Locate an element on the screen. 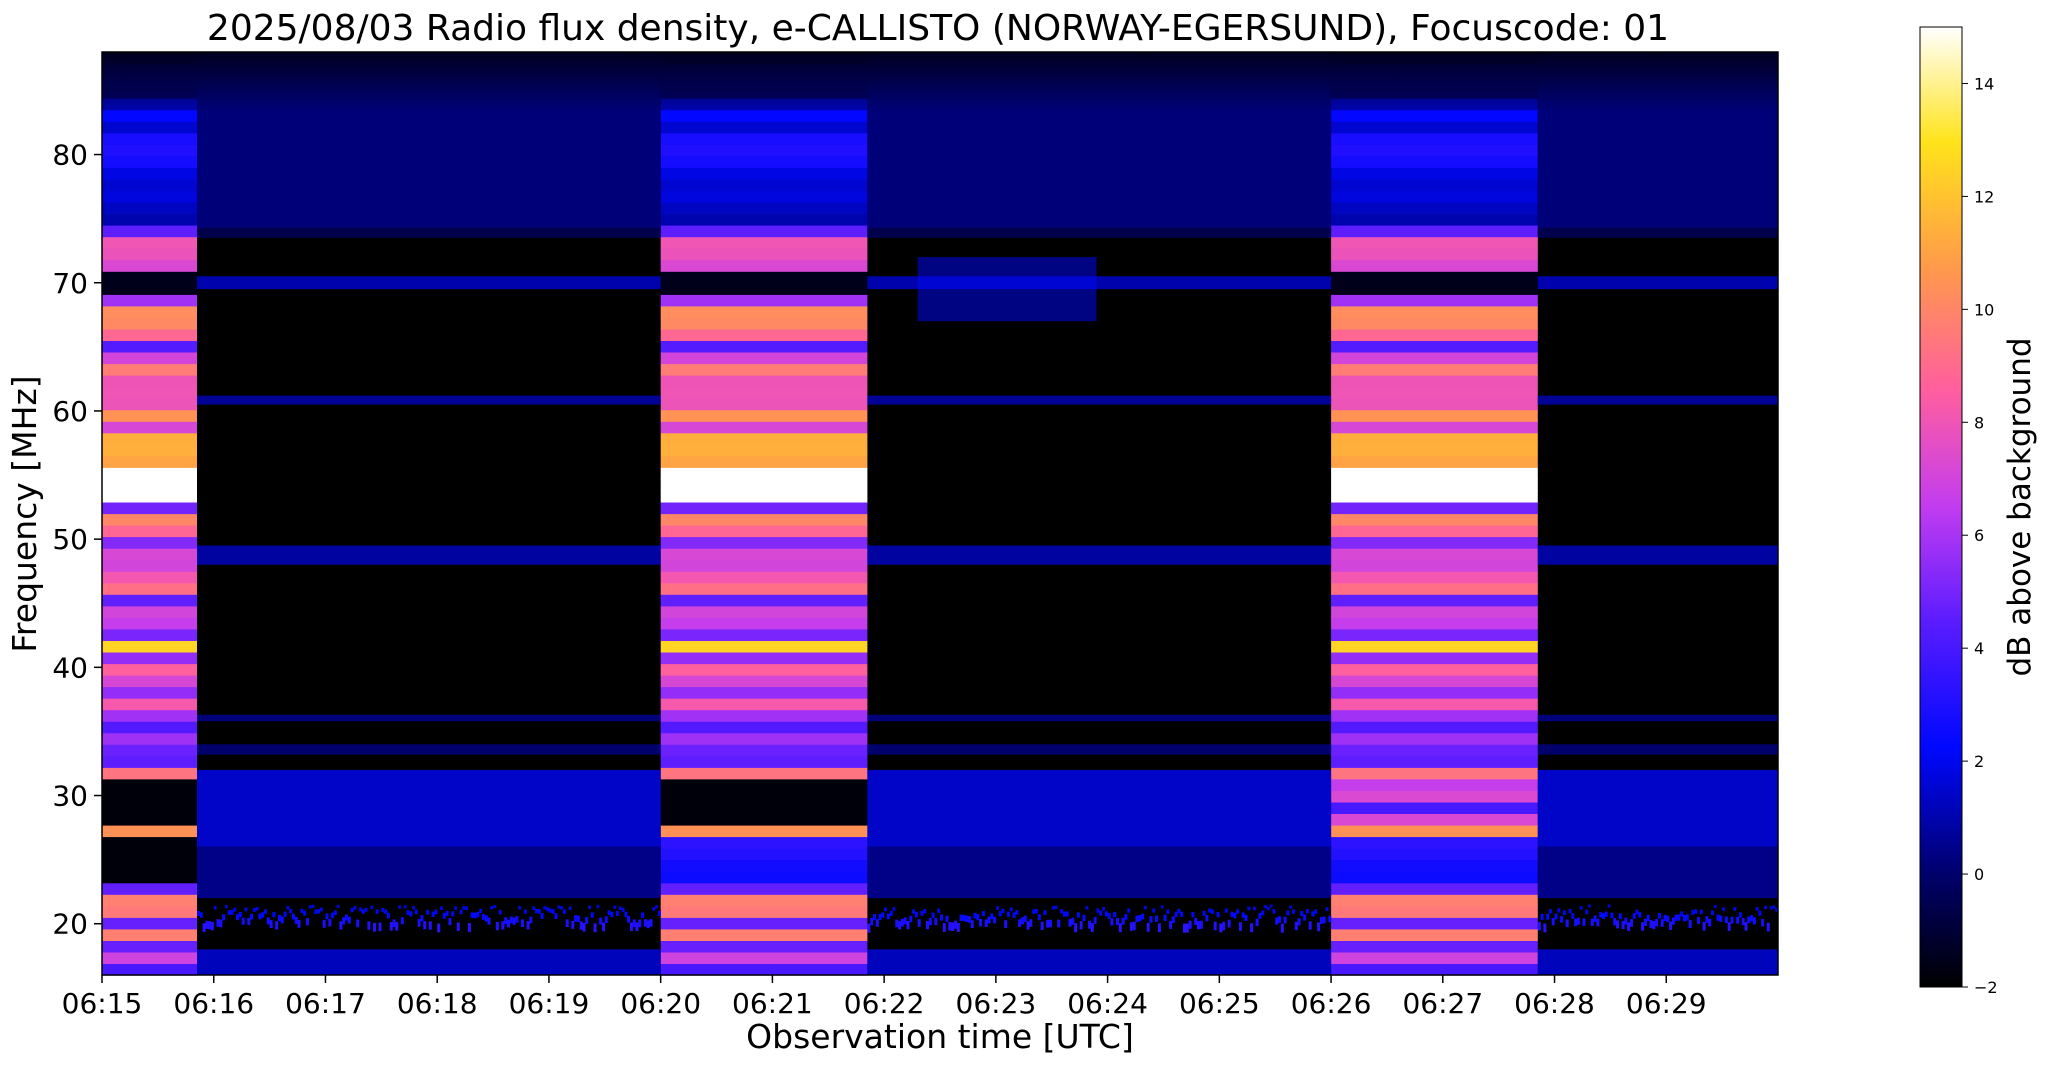  x-tick-label: 06:26 is located at coordinates (1331, 1003).